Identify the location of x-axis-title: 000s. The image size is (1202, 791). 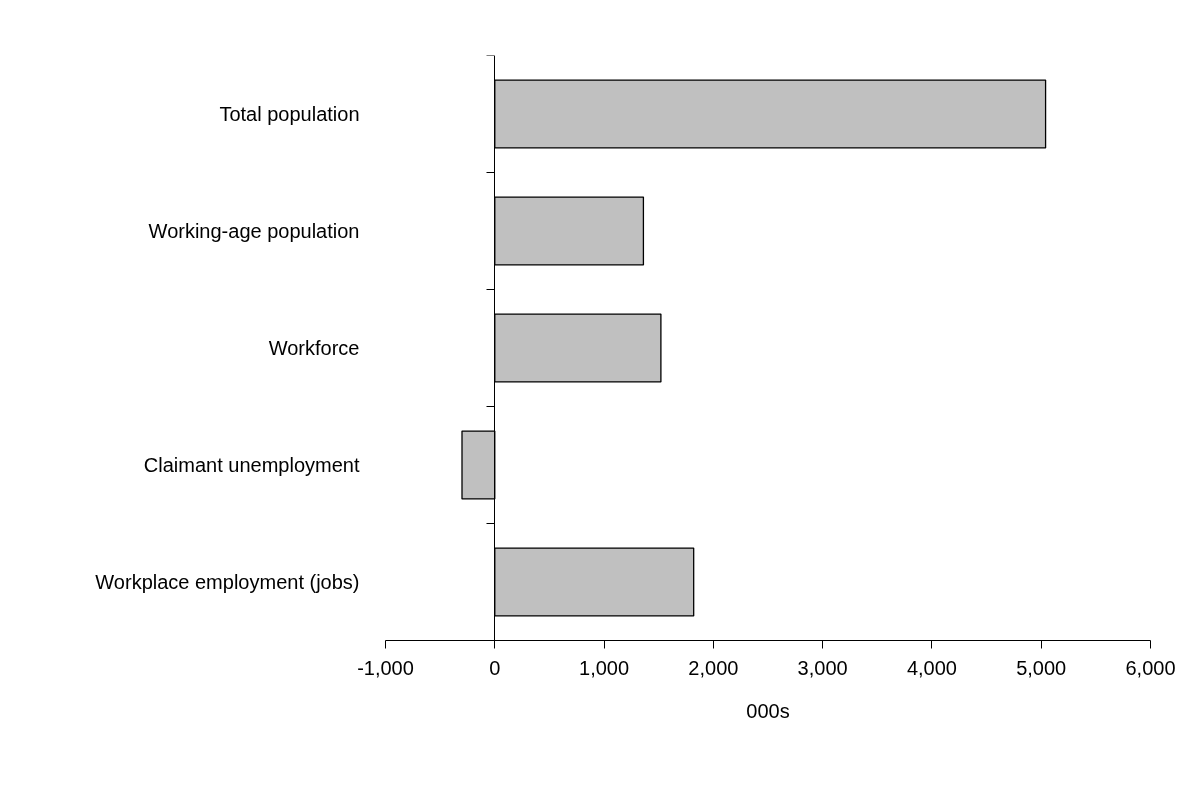
(768, 710).